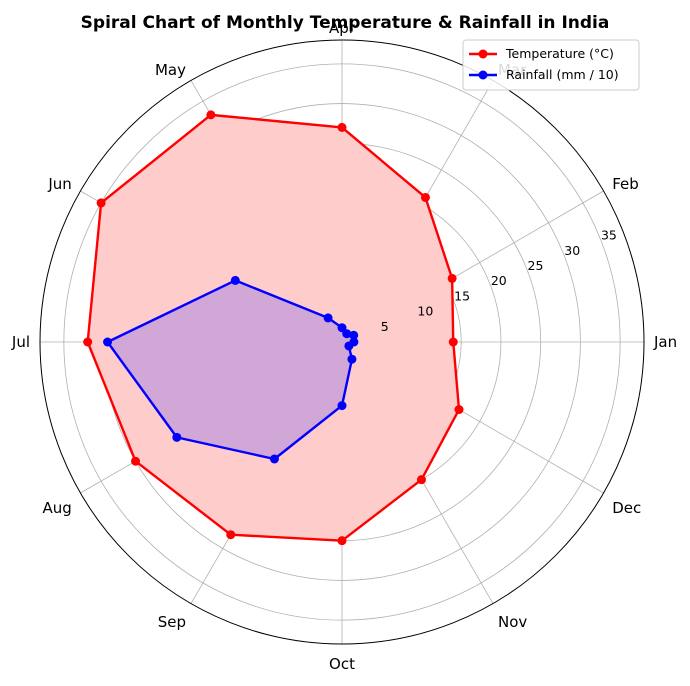 The image size is (690, 686). Describe the element at coordinates (562, 74) in the screenshot. I see `legend-rain-label: Rainfall (mm / 10)` at that location.